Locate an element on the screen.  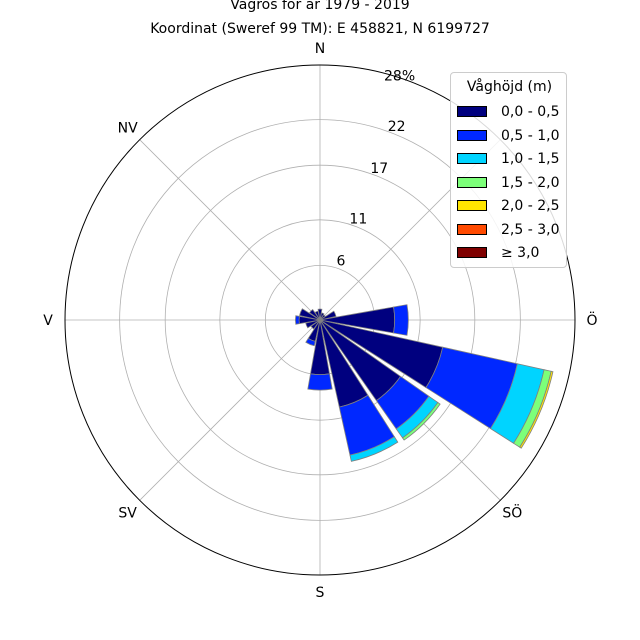
legend-item: 0,0 - 0,5 is located at coordinates (511, 112).